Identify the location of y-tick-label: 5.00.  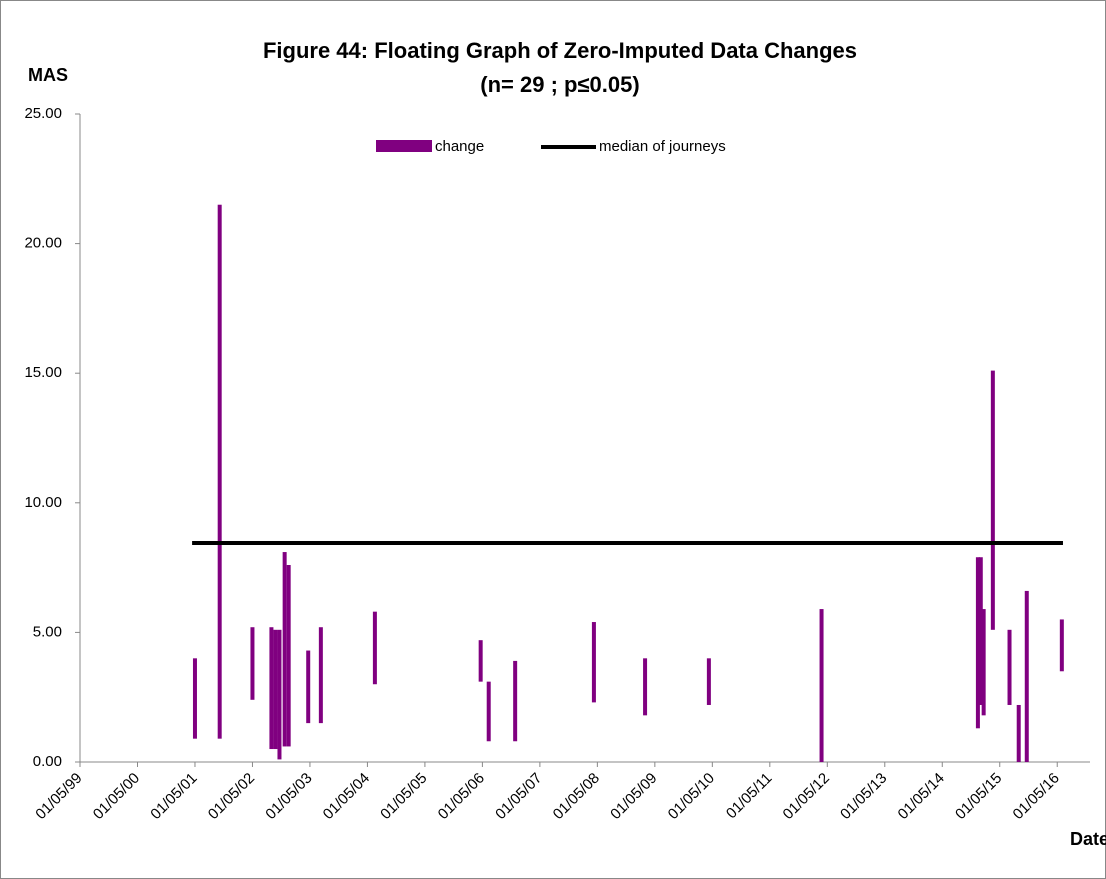
(47, 631).